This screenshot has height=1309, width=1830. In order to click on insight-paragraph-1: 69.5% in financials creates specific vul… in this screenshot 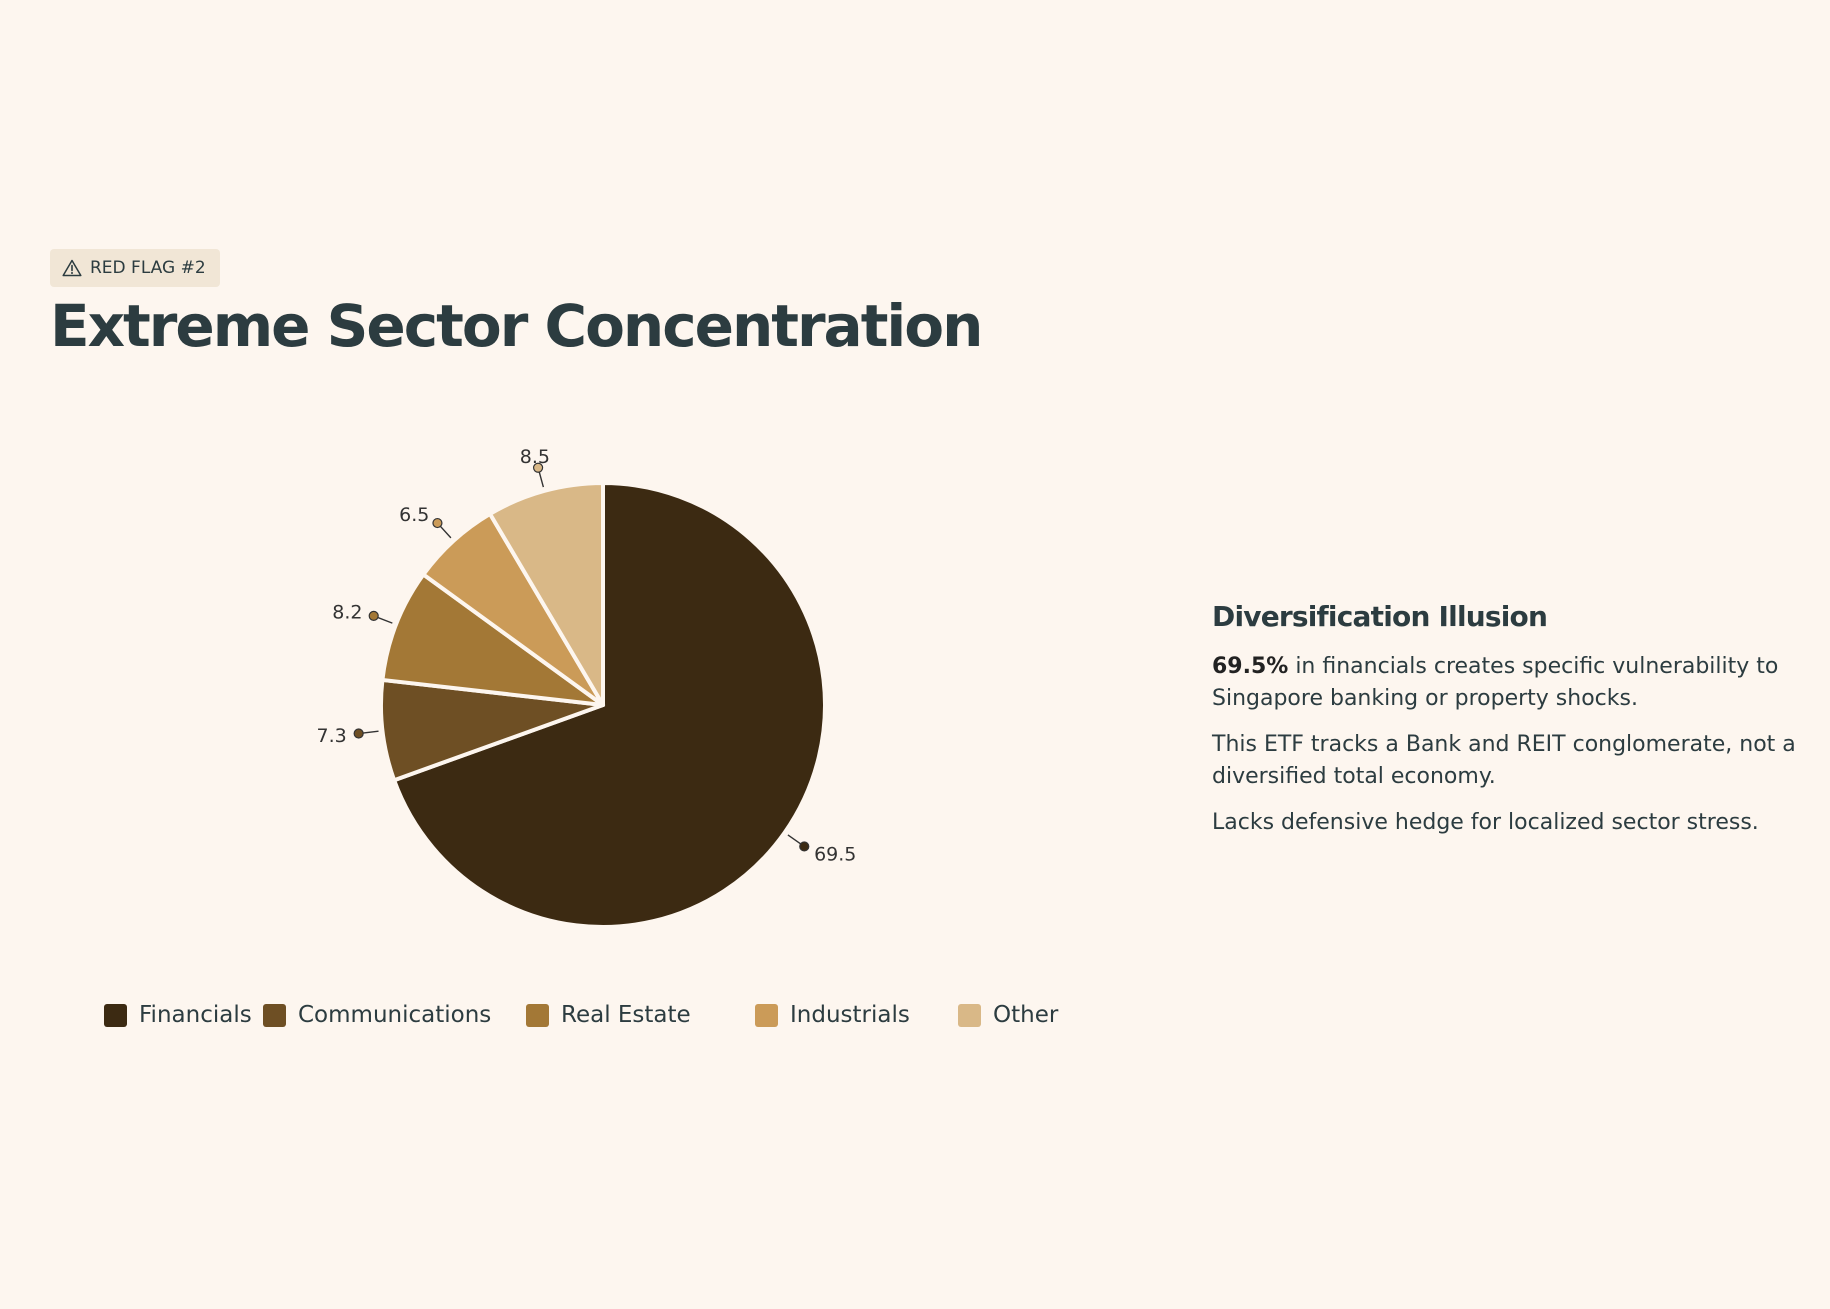, I will do `click(1507, 683)`.